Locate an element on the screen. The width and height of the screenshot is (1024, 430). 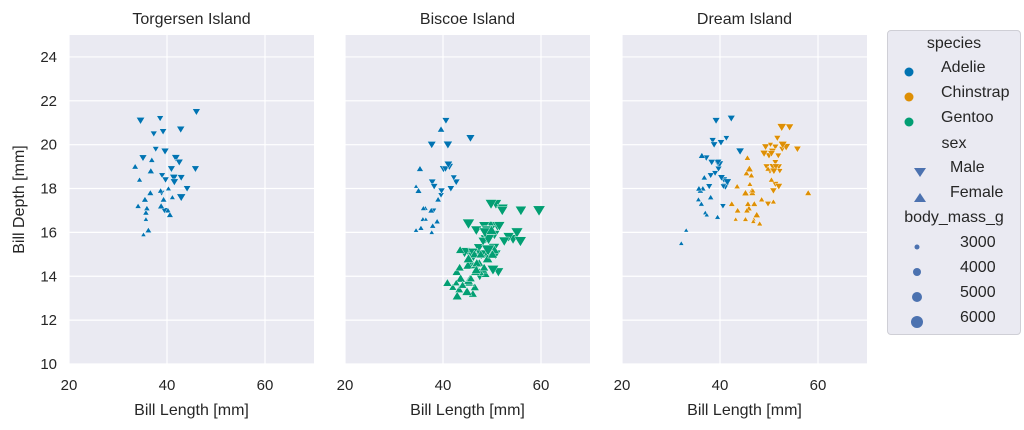
size-6000-icon is located at coordinates (917, 322).